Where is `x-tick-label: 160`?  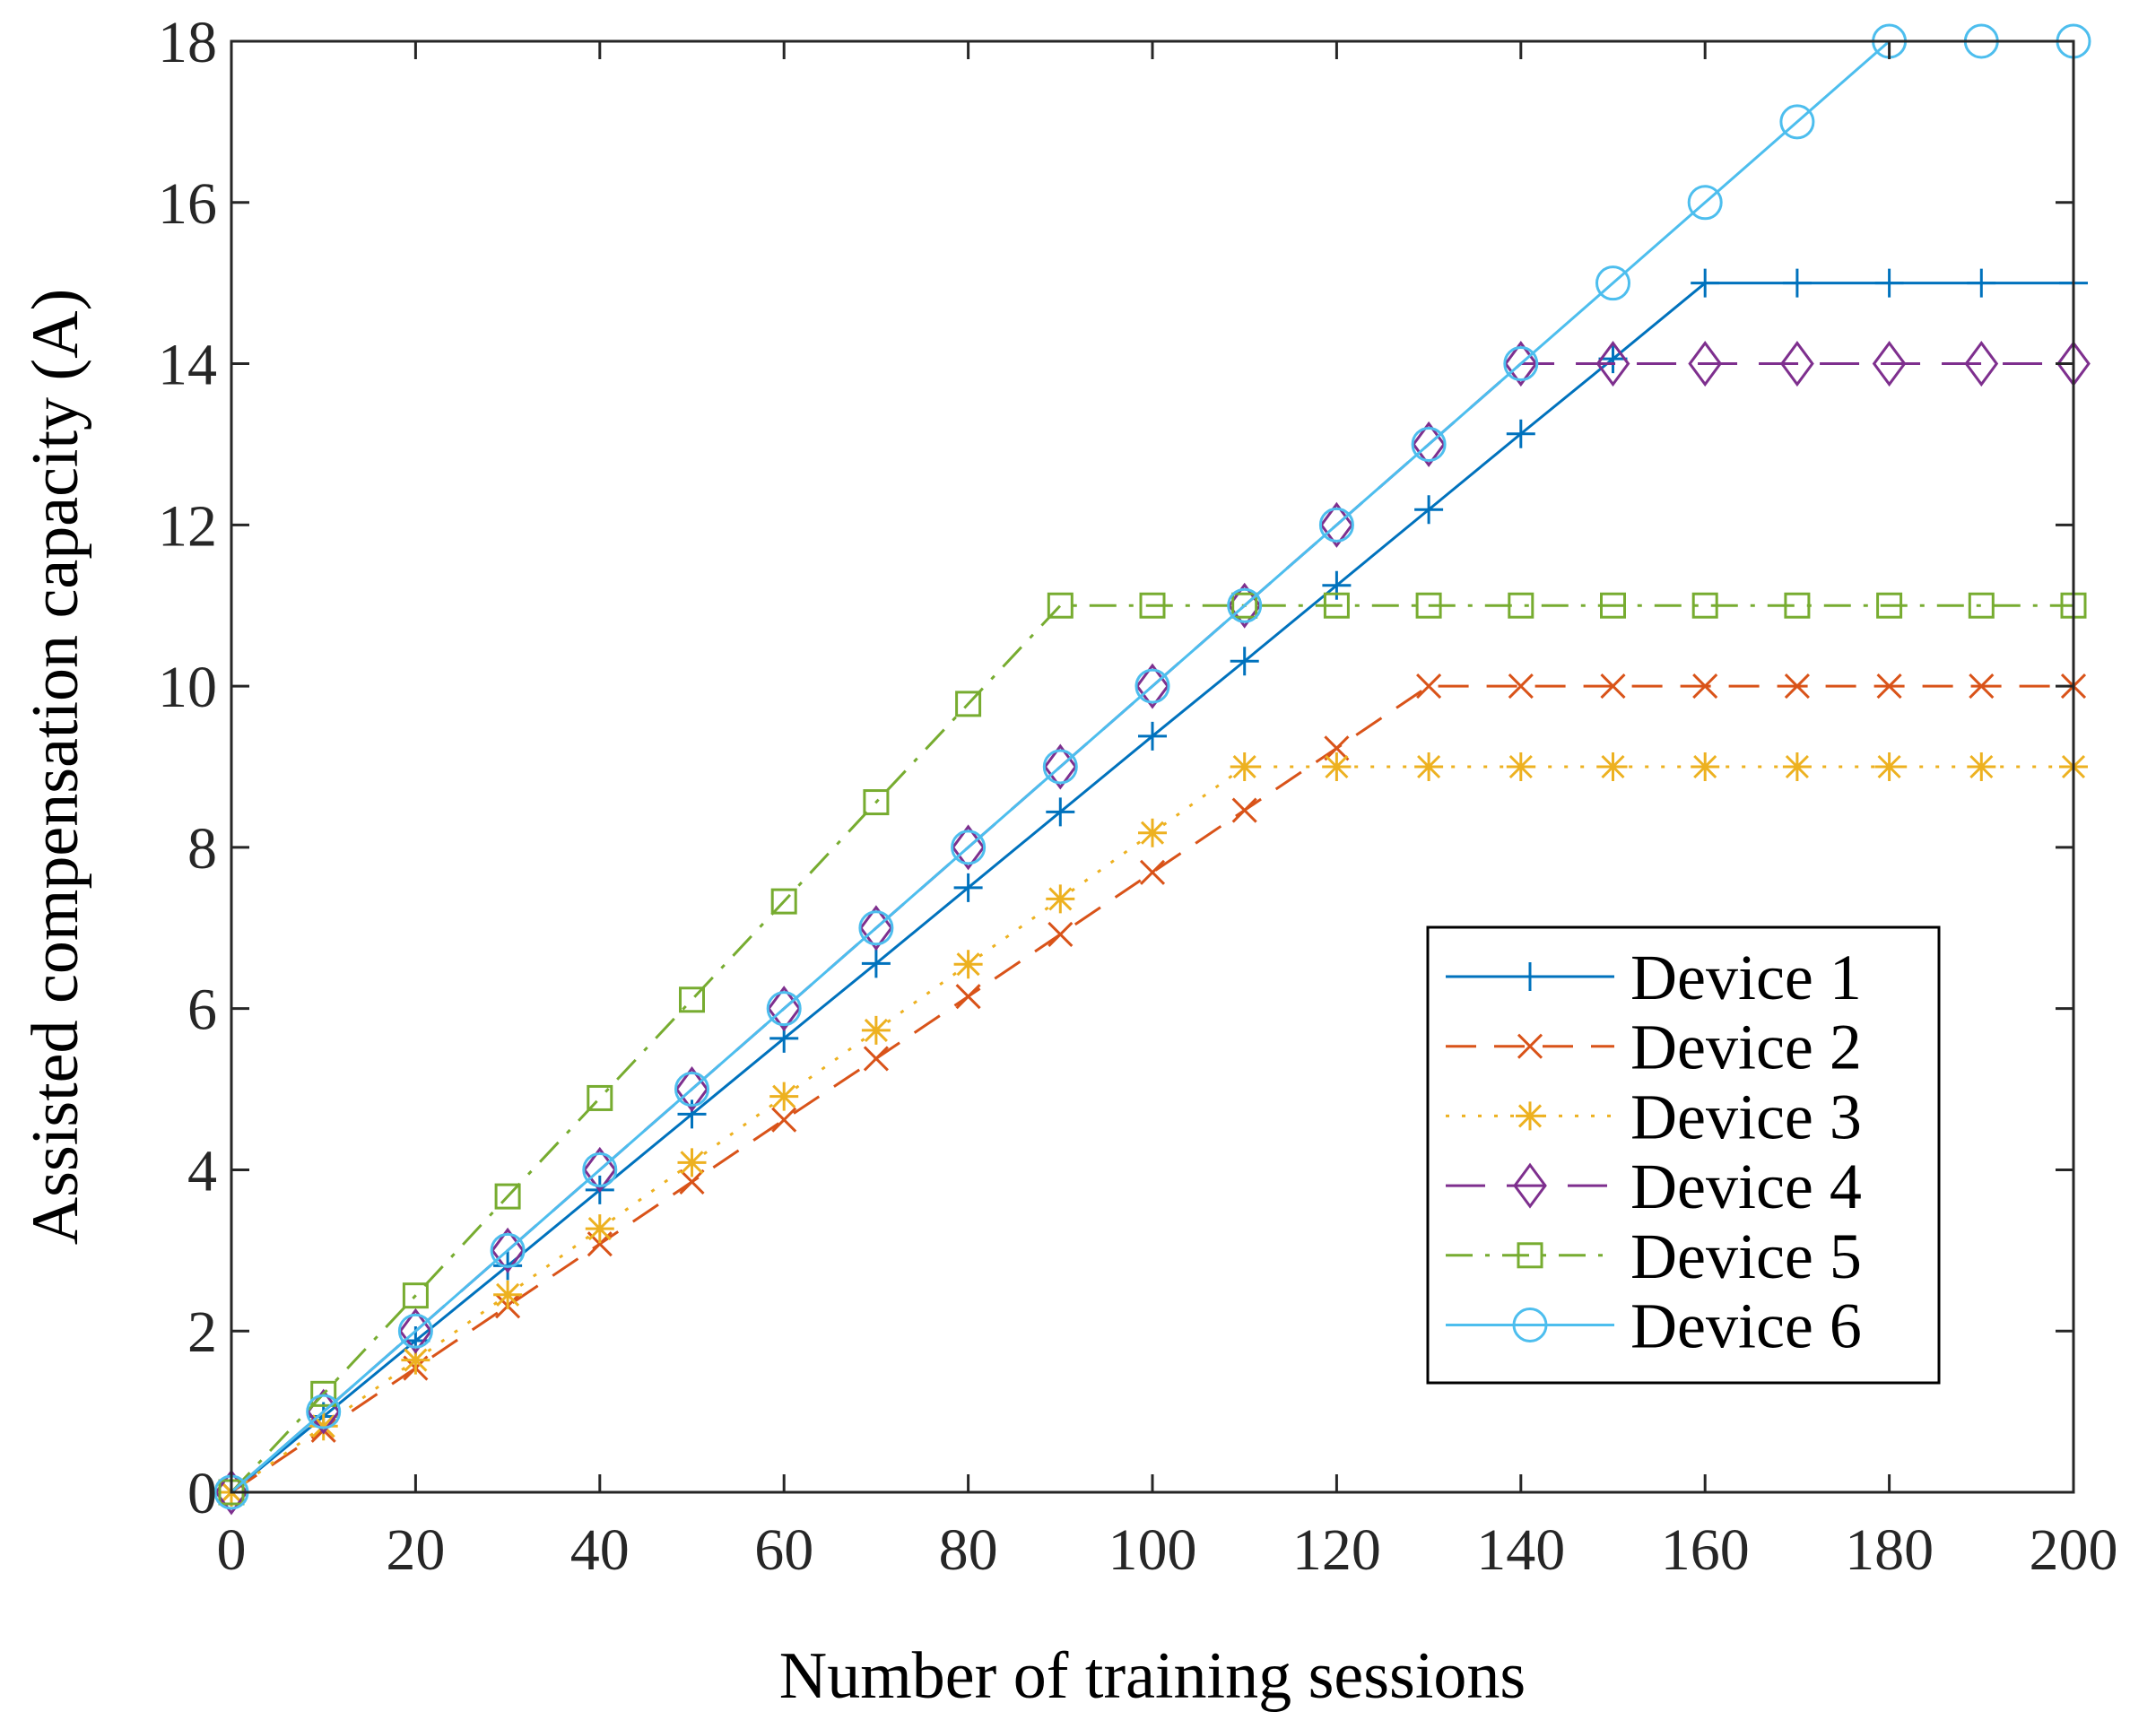
x-tick-label: 160 is located at coordinates (1705, 1550).